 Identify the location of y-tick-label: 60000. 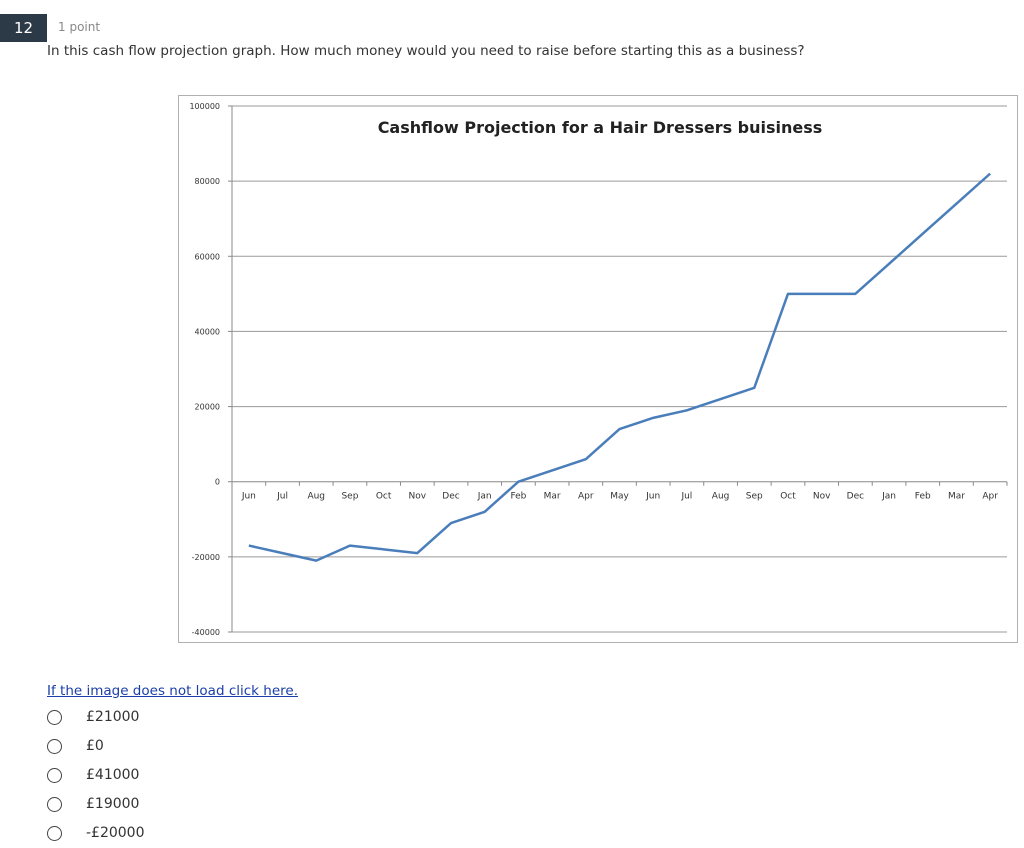
(207, 256).